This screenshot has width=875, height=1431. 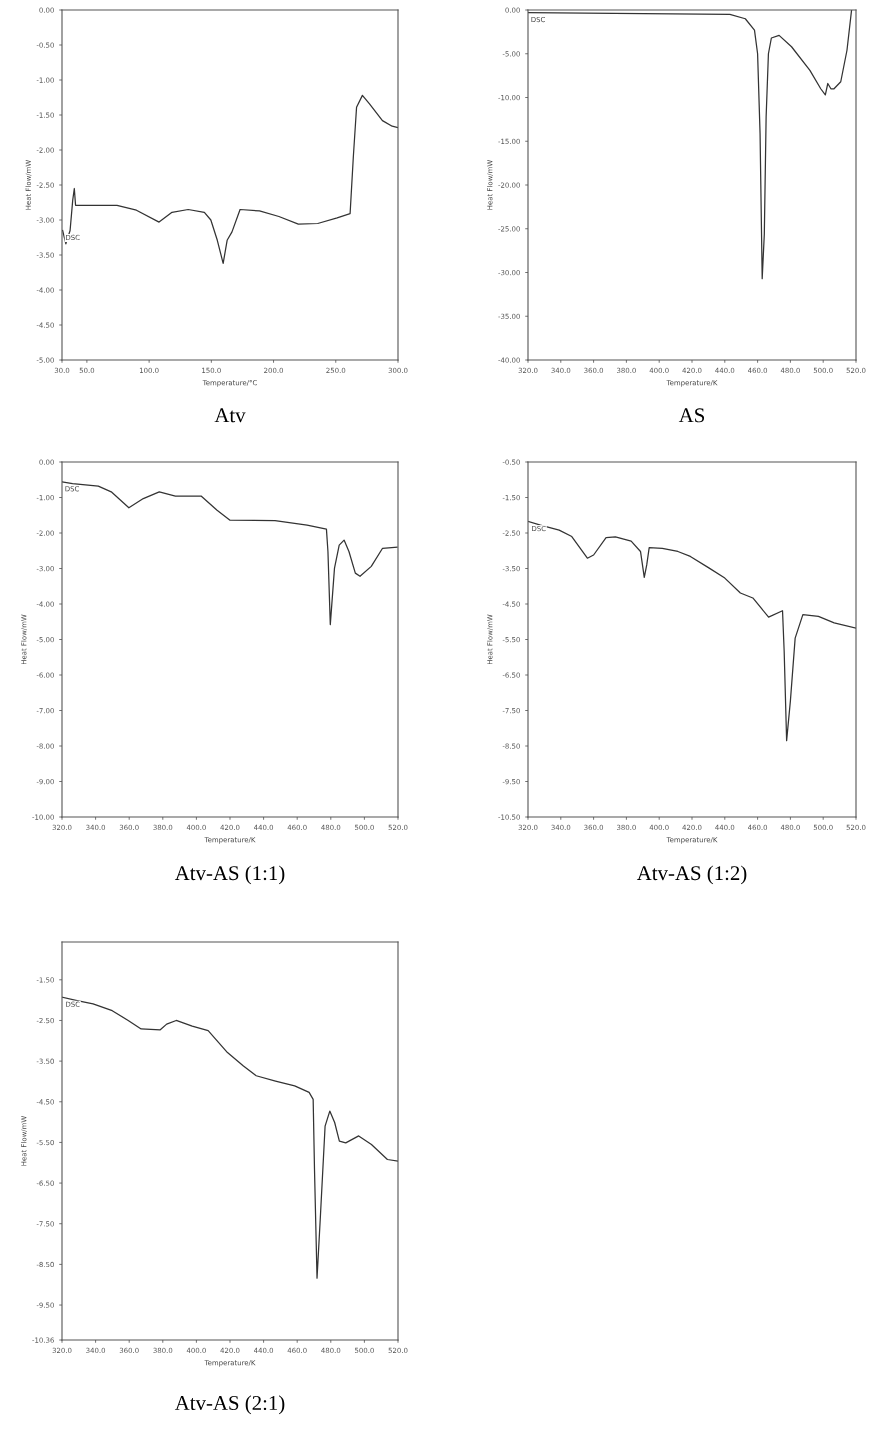 I want to click on text: Atv-AS (2:1), so click(x=229, y=1405).